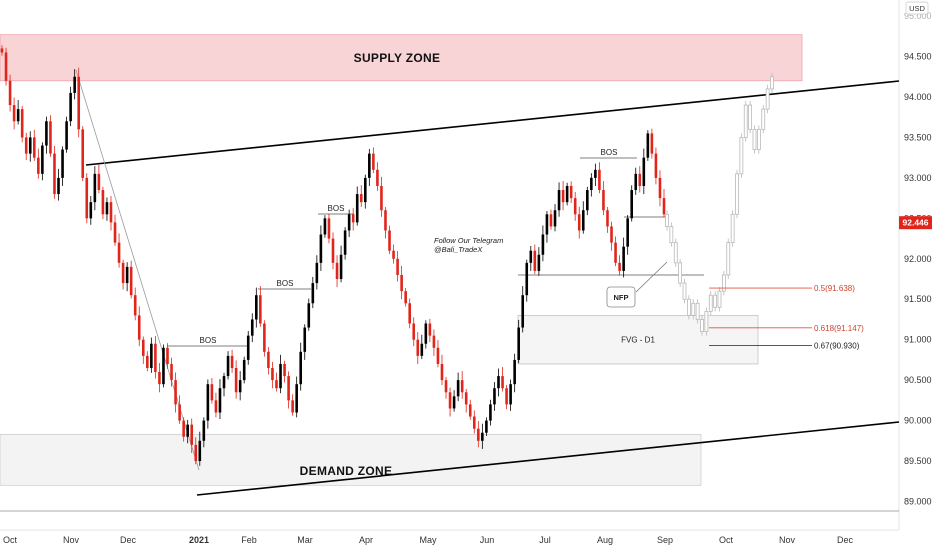 The width and height of the screenshot is (932, 550). What do you see at coordinates (468, 240) in the screenshot?
I see `telegram-note-line1: Follow Our Telegram` at bounding box center [468, 240].